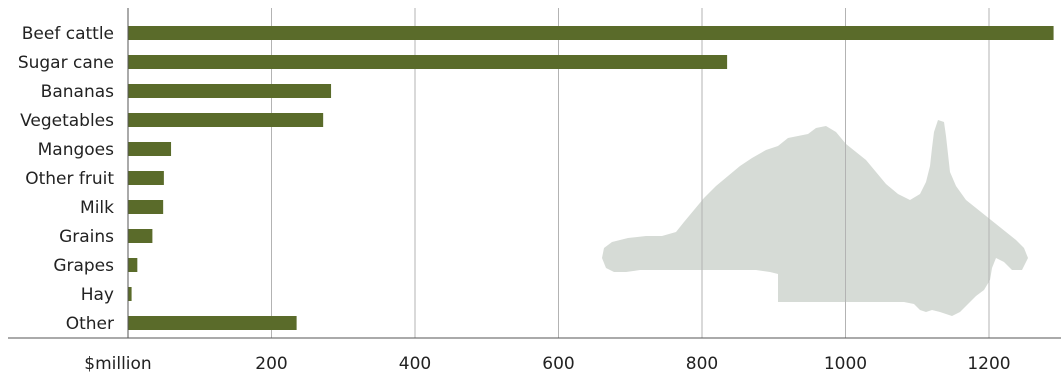 Image resolution: width=1061 pixels, height=376 pixels. Describe the element at coordinates (66, 63) in the screenshot. I see `category-label: Sugar cane` at that location.